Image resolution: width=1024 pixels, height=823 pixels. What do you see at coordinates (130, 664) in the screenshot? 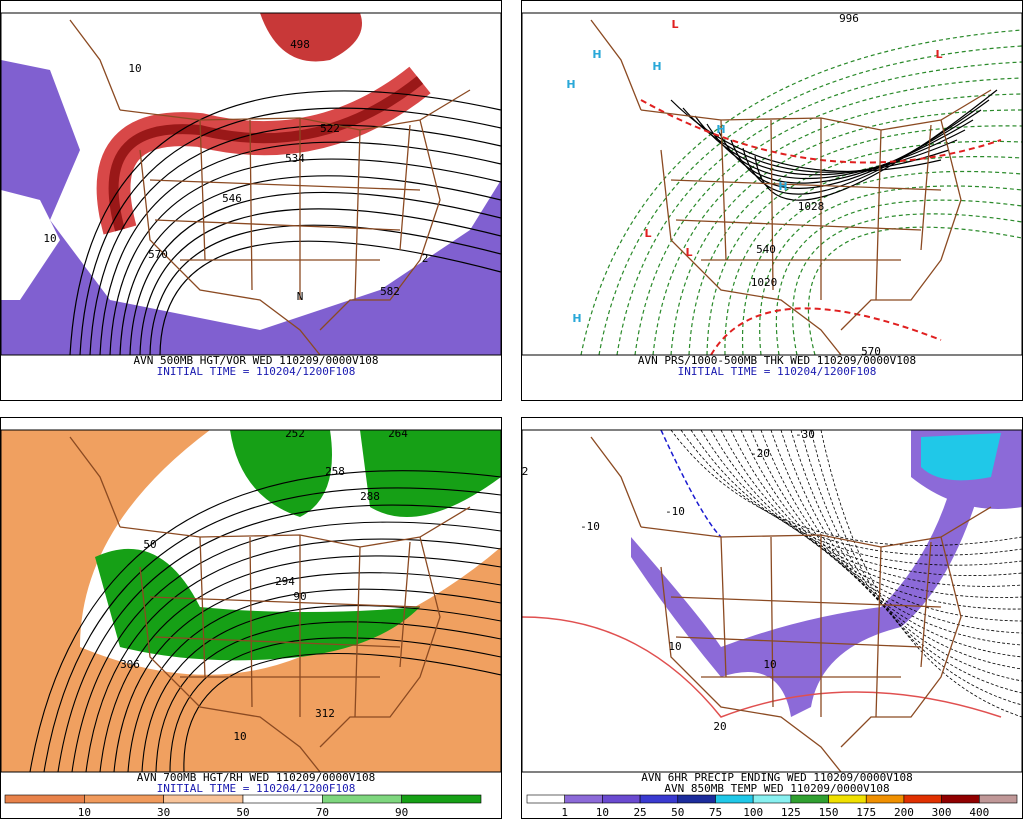
I see `contour-label: 306` at bounding box center [130, 664].